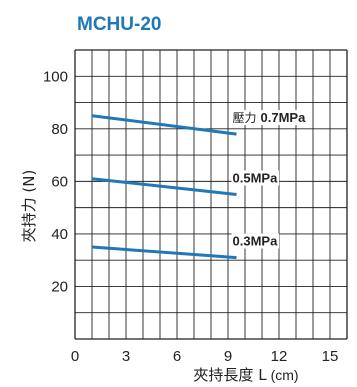 The image size is (357, 387). I want to click on x-axis-label-text: 夾持長度 L, so click(230, 375).